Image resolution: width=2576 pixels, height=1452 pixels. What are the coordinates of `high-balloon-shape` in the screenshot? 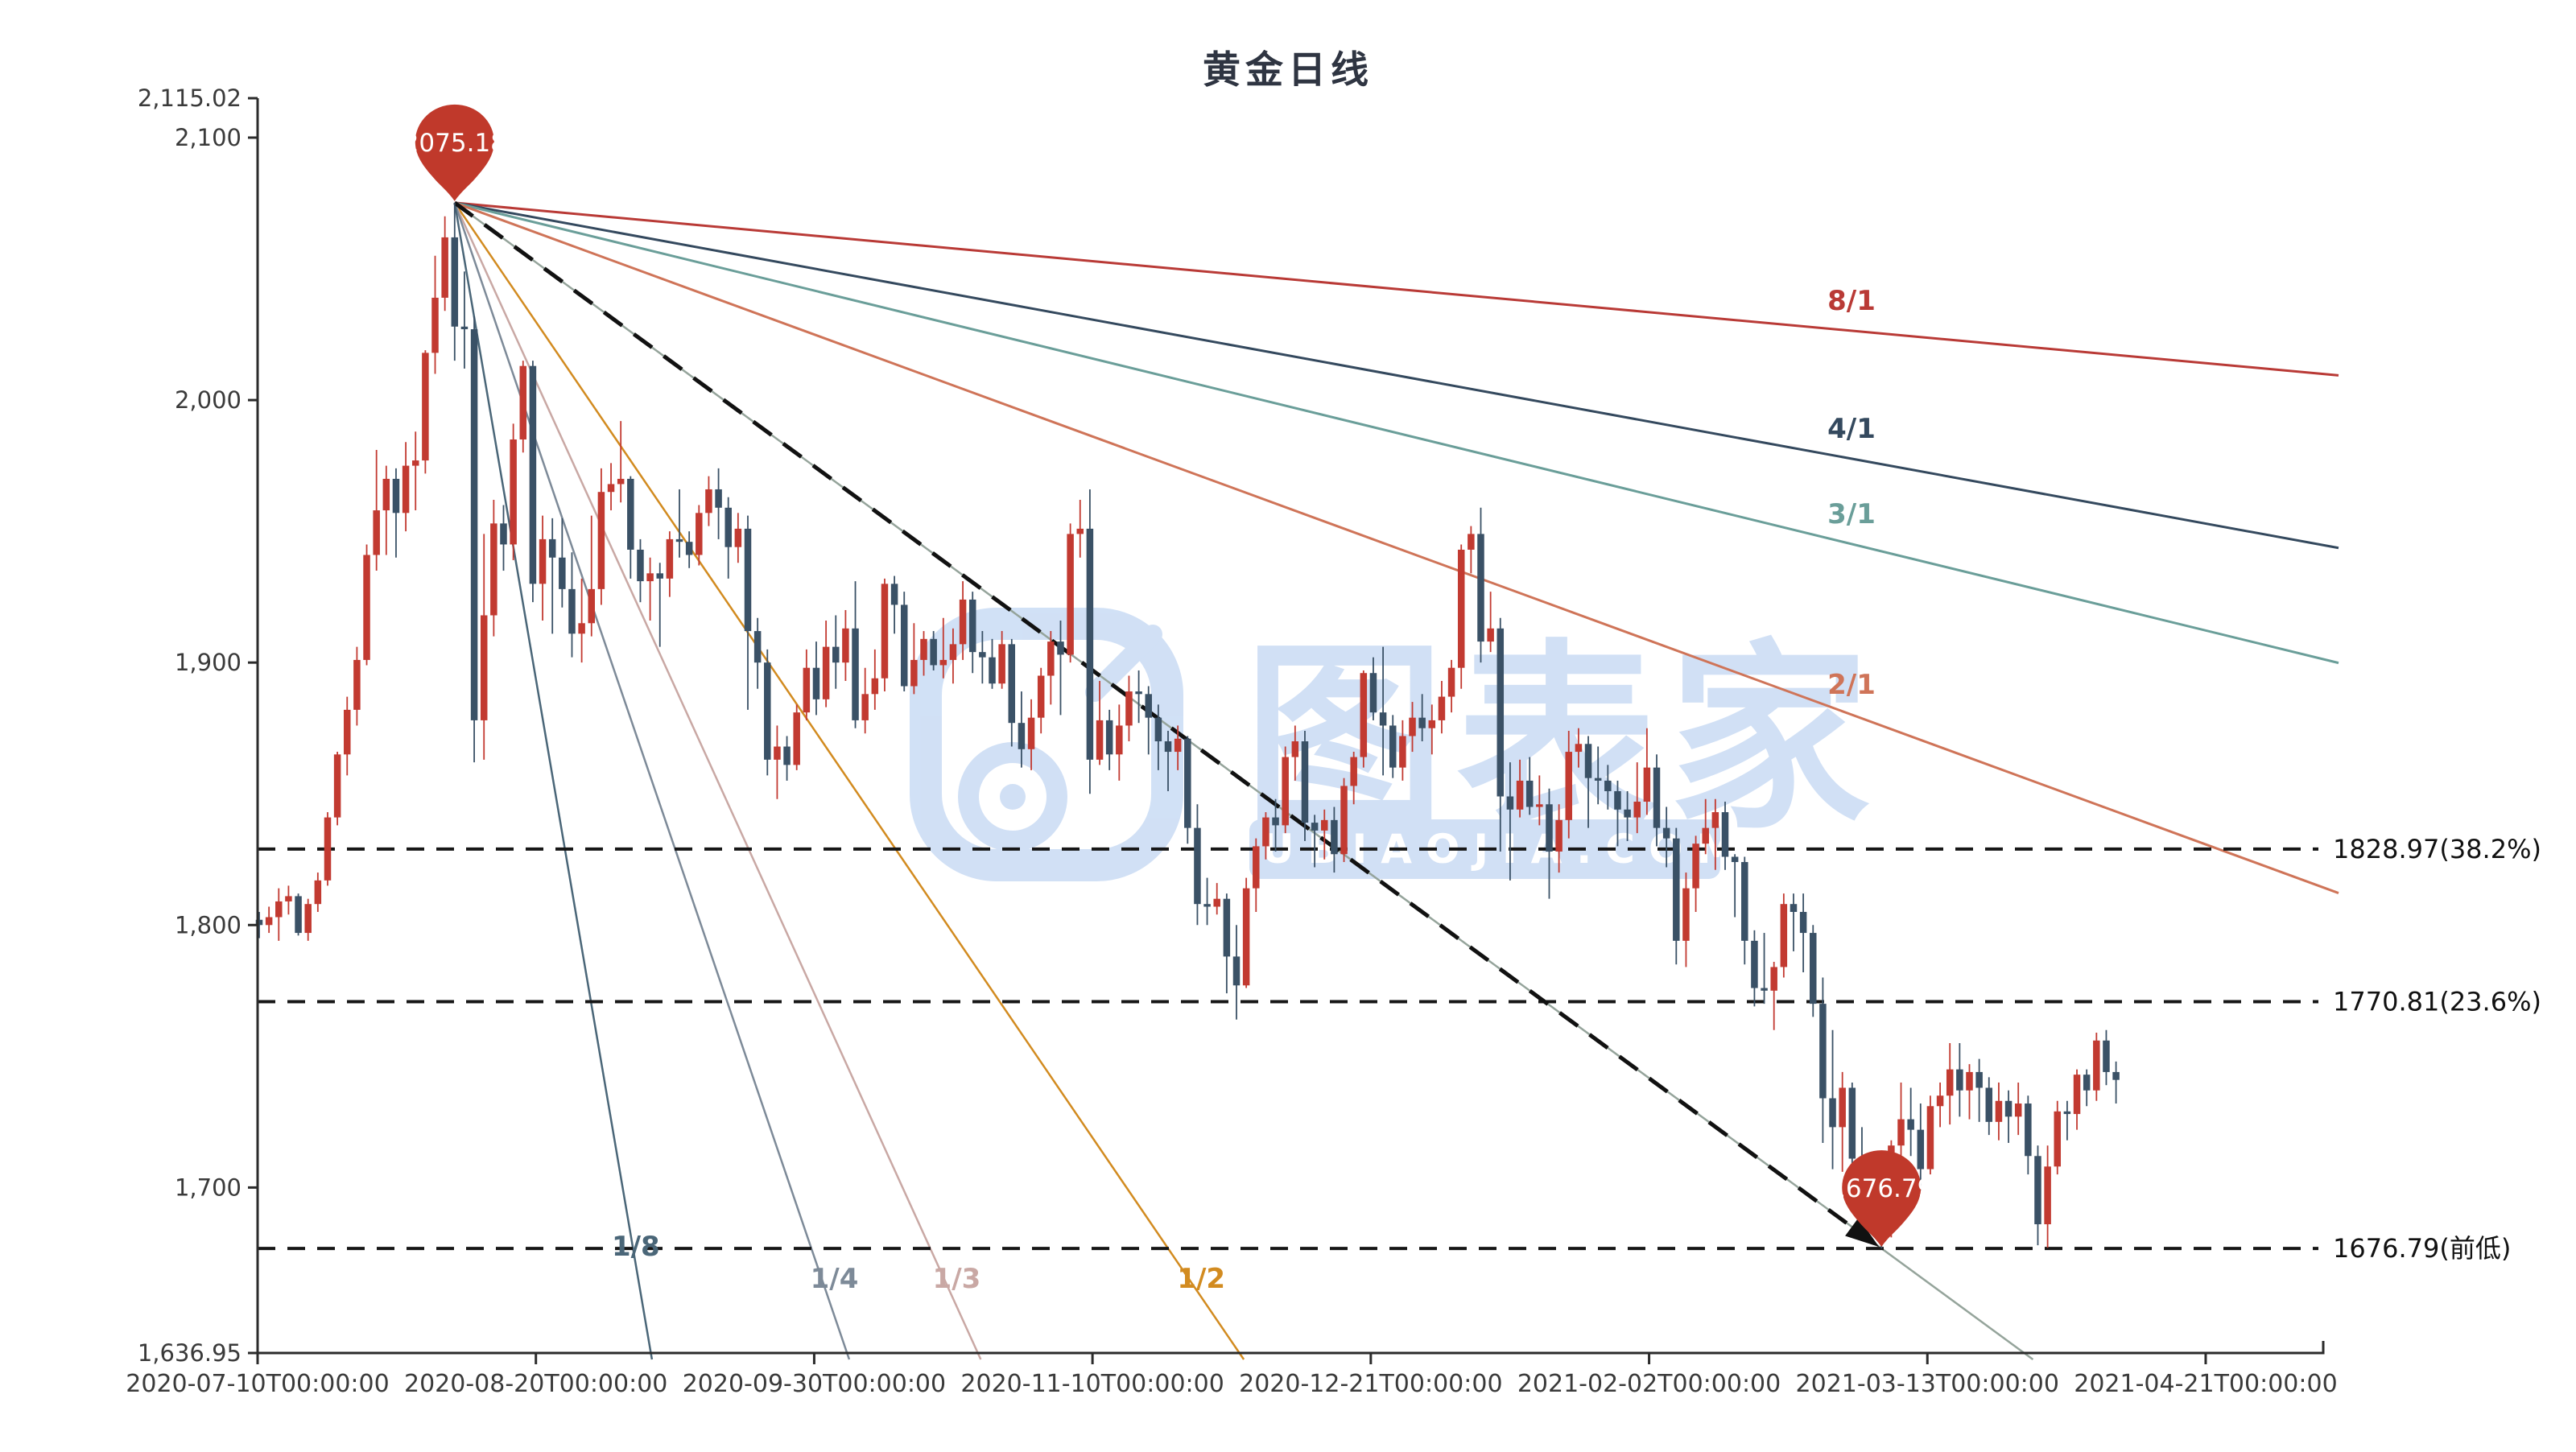 It's located at (454, 152).